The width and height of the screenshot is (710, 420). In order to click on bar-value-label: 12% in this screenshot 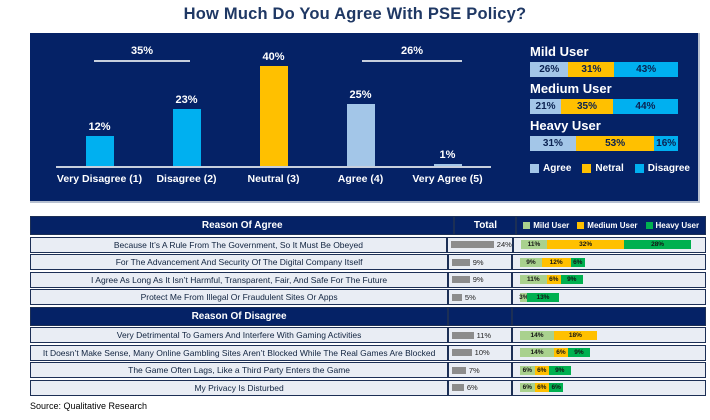, I will do `click(99, 127)`.